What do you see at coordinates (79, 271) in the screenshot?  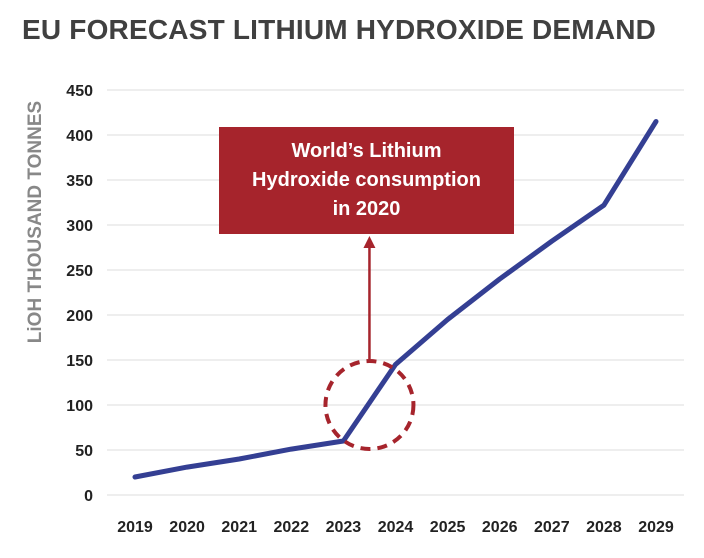 I see `y-tick-label: 250` at bounding box center [79, 271].